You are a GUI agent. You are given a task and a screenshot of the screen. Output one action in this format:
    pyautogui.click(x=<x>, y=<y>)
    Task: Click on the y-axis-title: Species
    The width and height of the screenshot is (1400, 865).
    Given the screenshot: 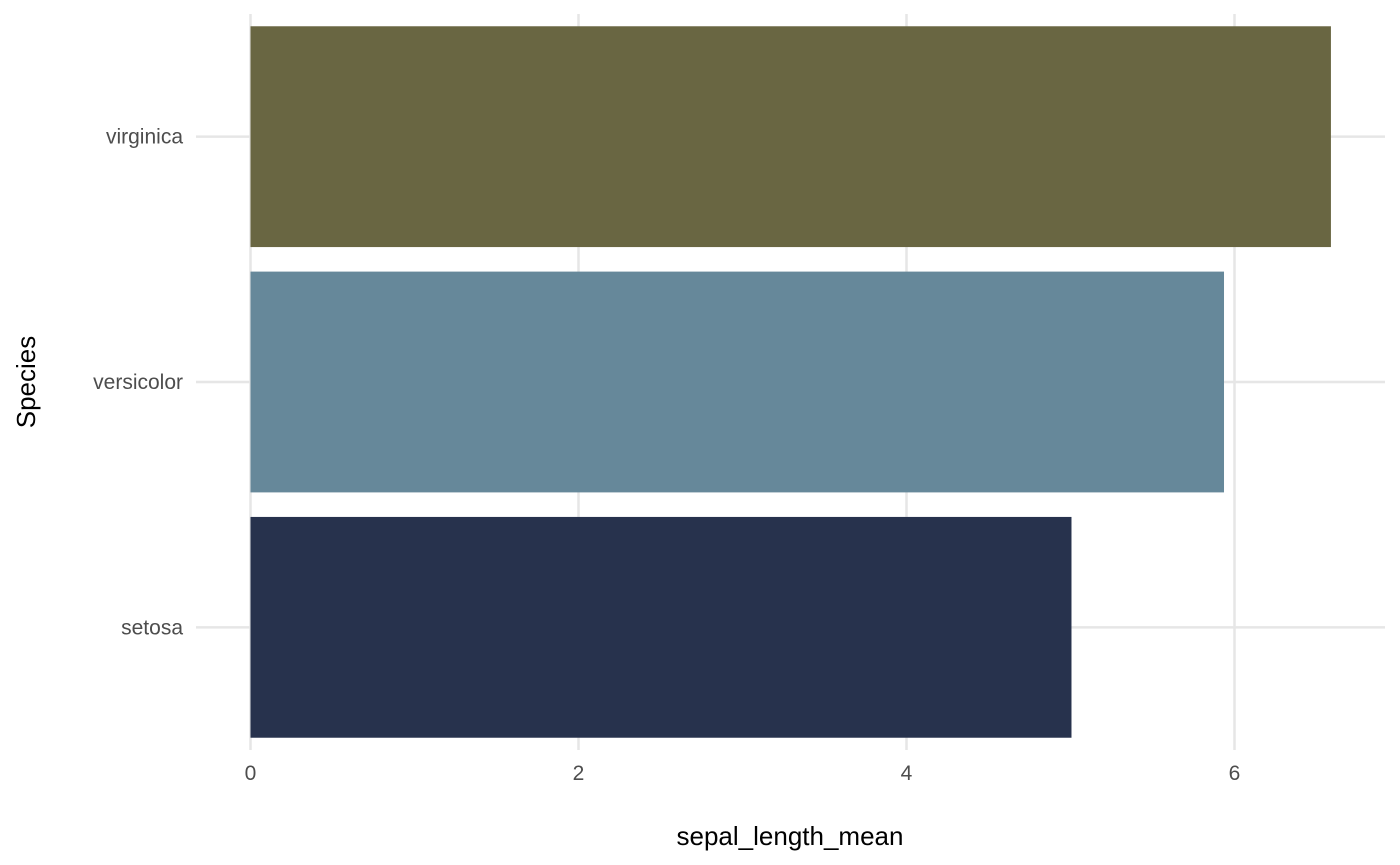 What is the action you would take?
    pyautogui.click(x=26, y=382)
    